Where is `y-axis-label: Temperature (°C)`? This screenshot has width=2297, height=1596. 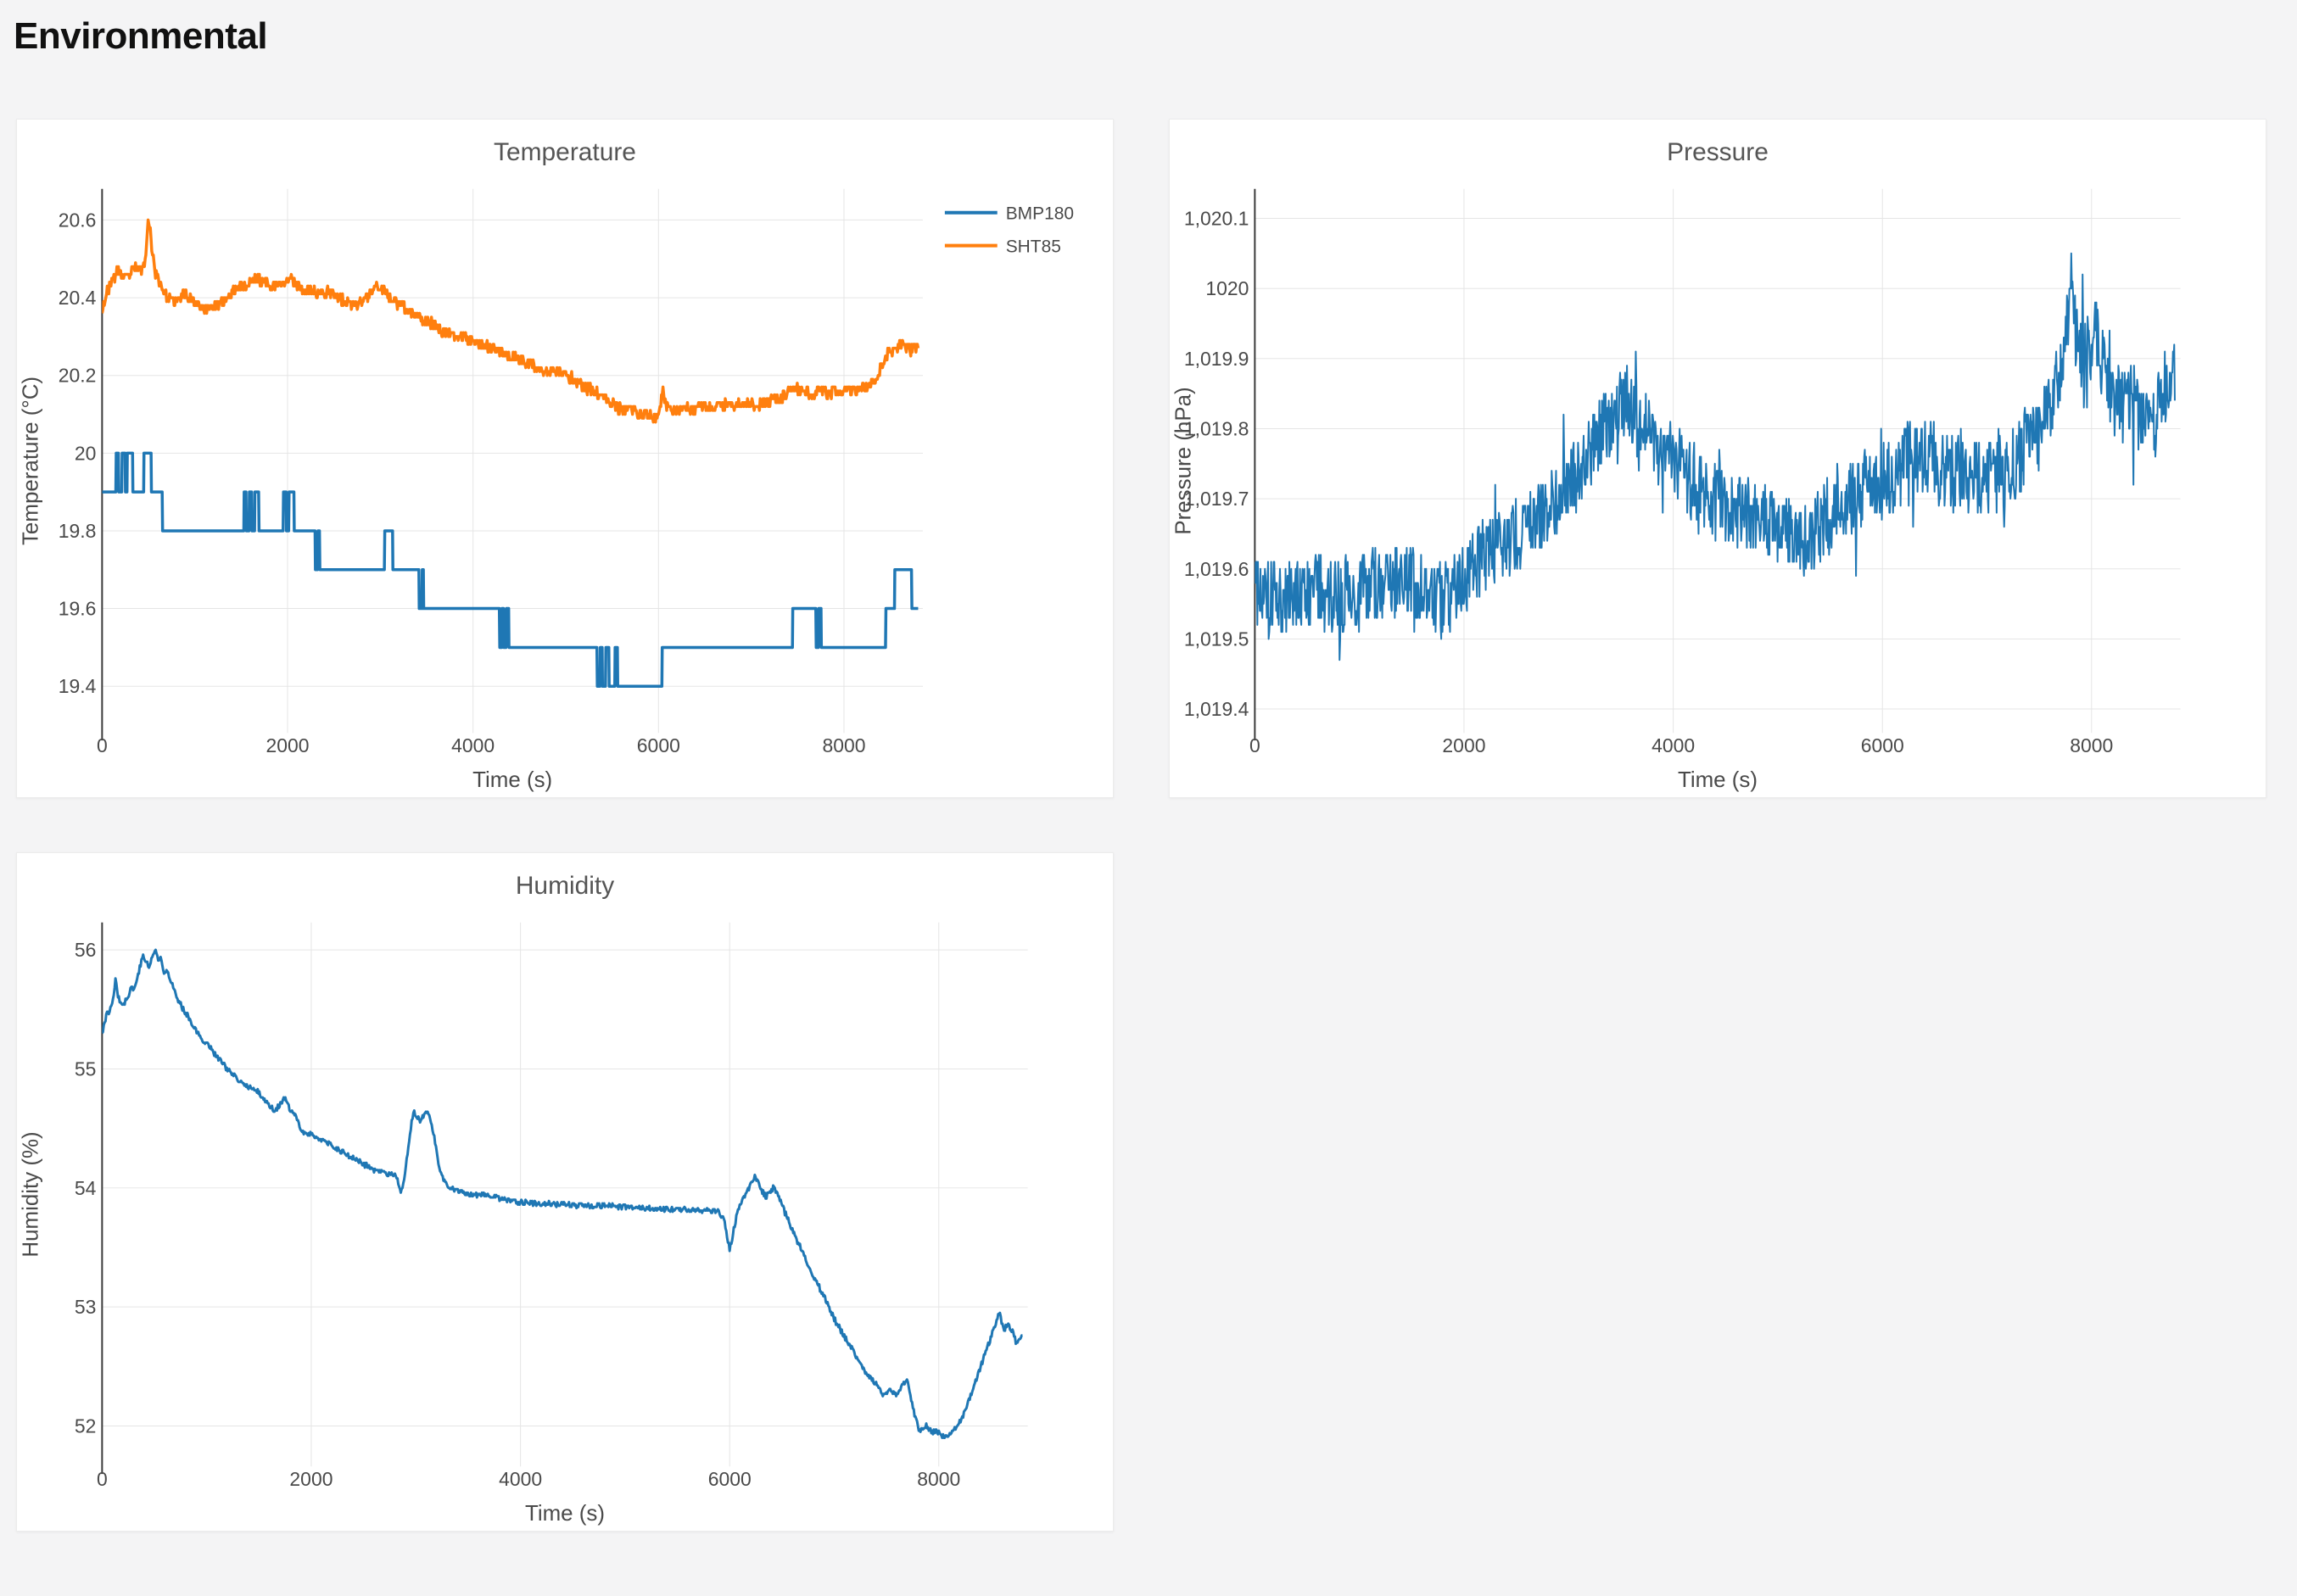 y-axis-label: Temperature (°C) is located at coordinates (31, 461).